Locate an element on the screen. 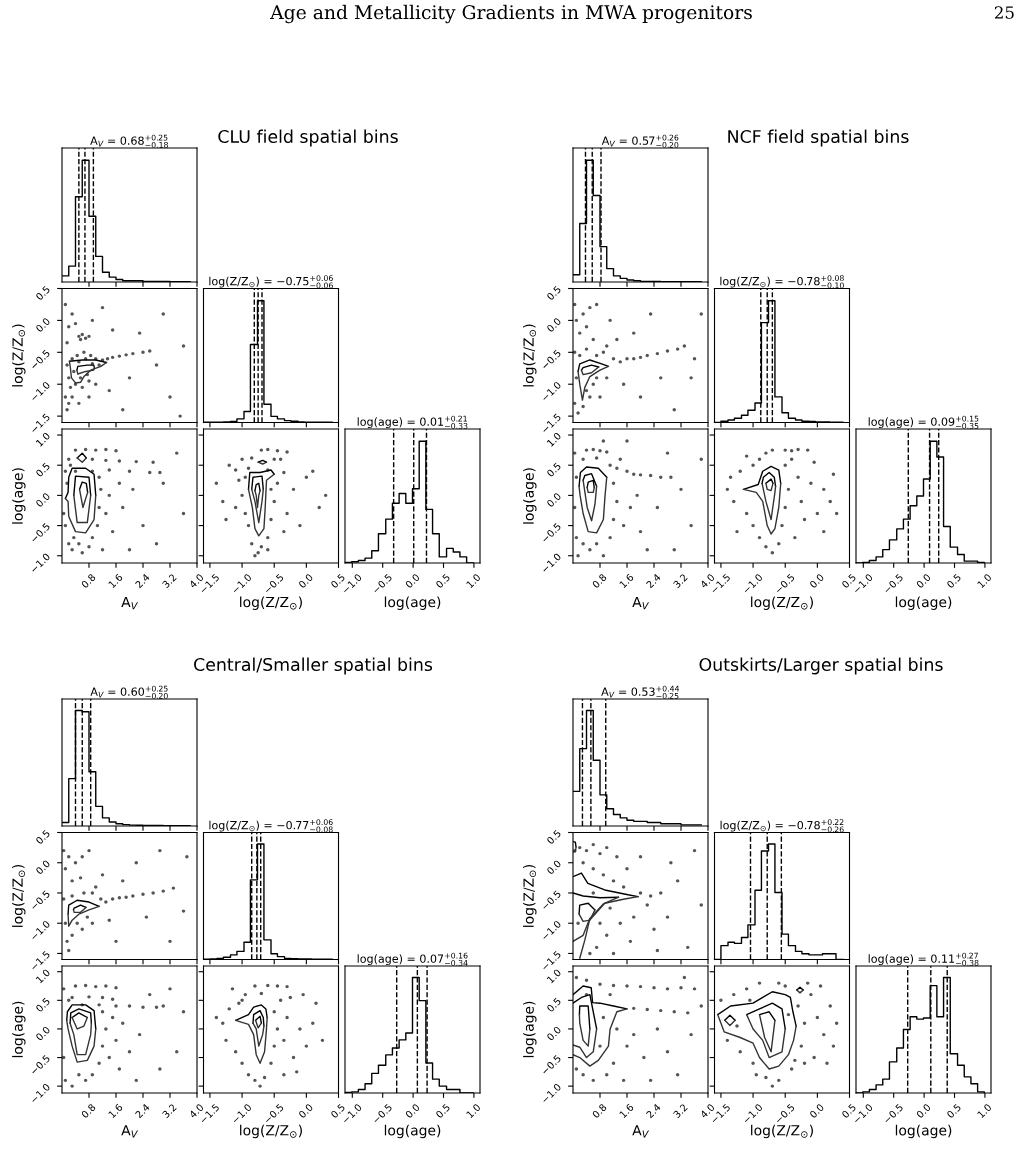 The image size is (1023, 1151). chart-title: log(Z/Z$_{⊙}$) = −0.78$^{+0.22}$$_{−0.26}$ is located at coordinates (782, 826).